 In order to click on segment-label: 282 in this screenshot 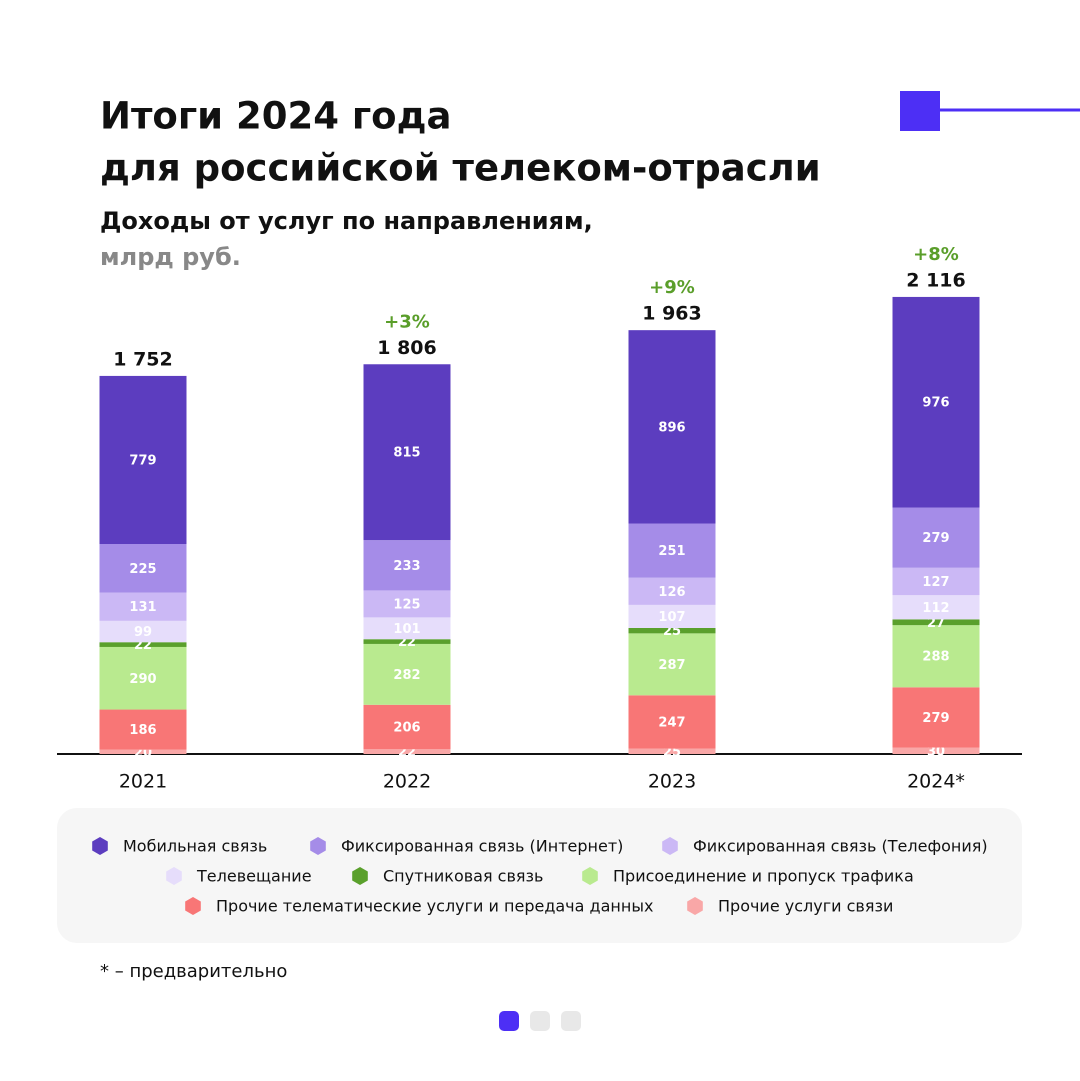, I will do `click(406, 675)`.